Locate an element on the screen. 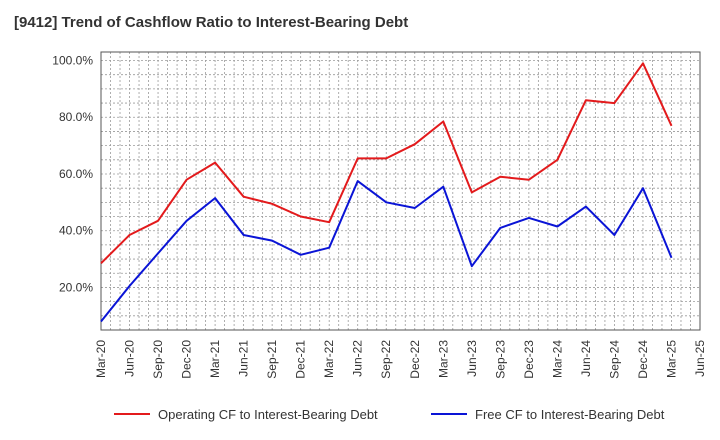 Image resolution: width=720 pixels, height=440 pixels. y-tick-label: 40.0% is located at coordinates (76, 231).